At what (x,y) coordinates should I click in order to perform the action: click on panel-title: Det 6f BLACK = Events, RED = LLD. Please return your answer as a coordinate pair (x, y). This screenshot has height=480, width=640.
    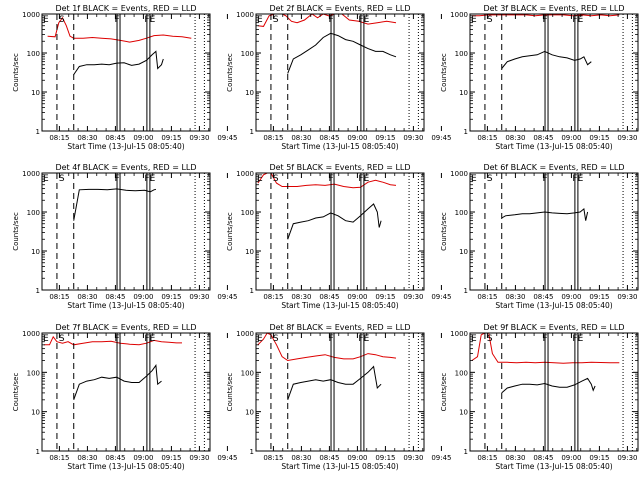
    Looking at the image, I should click on (553, 167).